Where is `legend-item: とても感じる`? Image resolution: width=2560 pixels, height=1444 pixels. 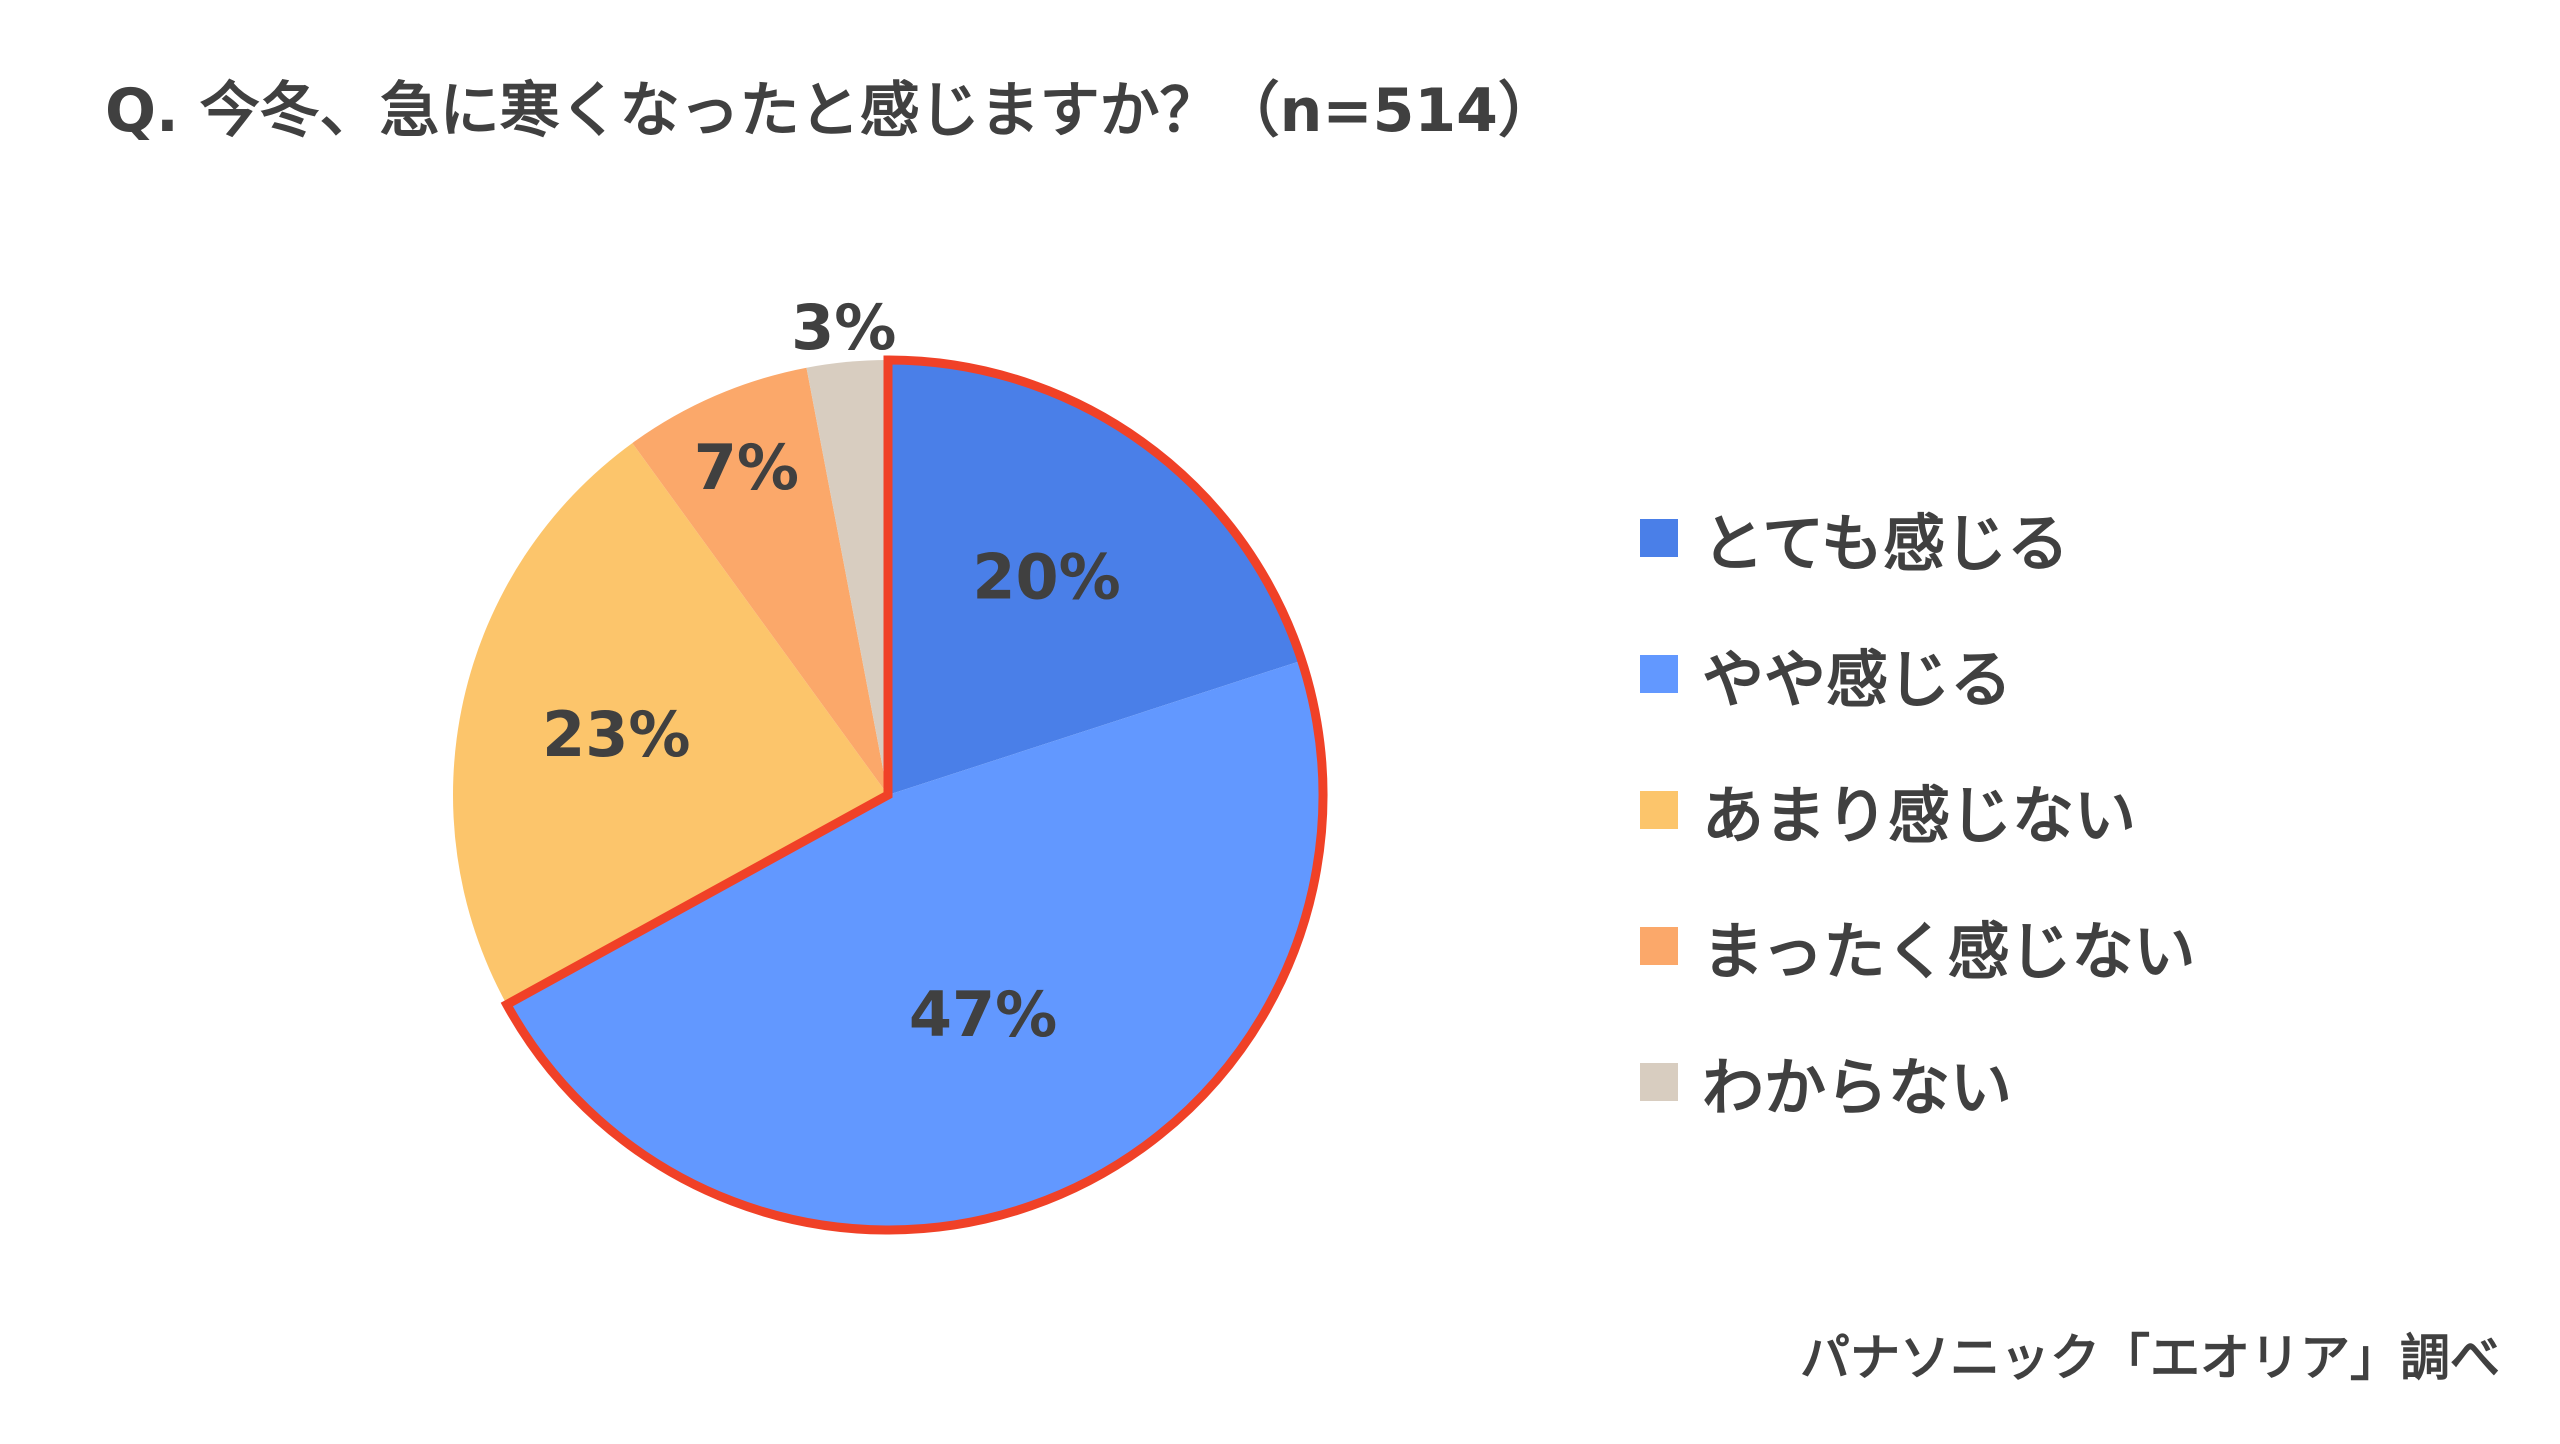
legend-item: とても感じる is located at coordinates (1918, 538).